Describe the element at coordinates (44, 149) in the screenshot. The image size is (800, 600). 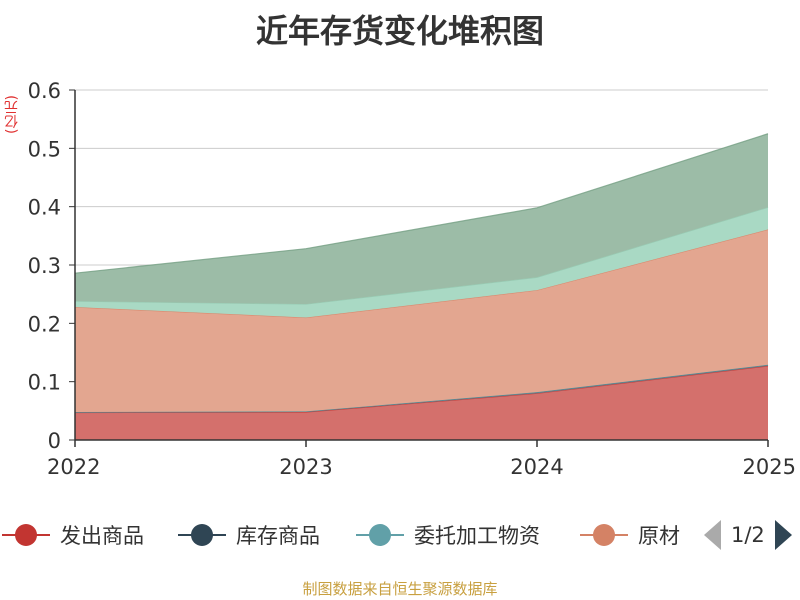
I see `y-tick-label: 0.5` at that location.